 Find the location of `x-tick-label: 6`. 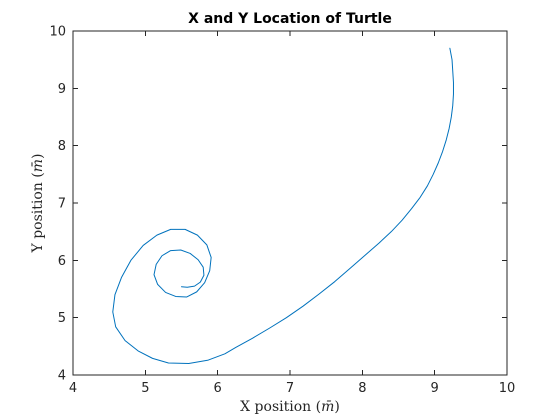

x-tick-label: 6 is located at coordinates (218, 388).